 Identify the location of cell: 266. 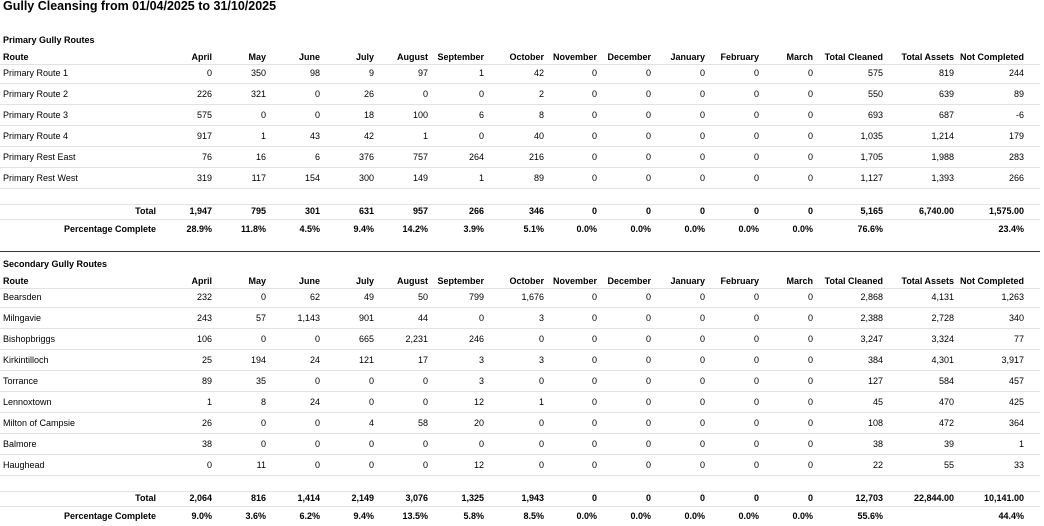
(1016, 178).